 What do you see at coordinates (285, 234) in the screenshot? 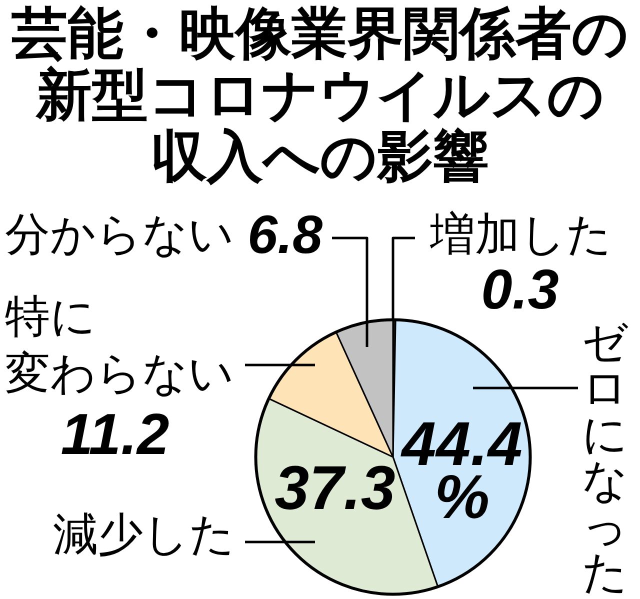
I see `data-label: 6.8` at bounding box center [285, 234].